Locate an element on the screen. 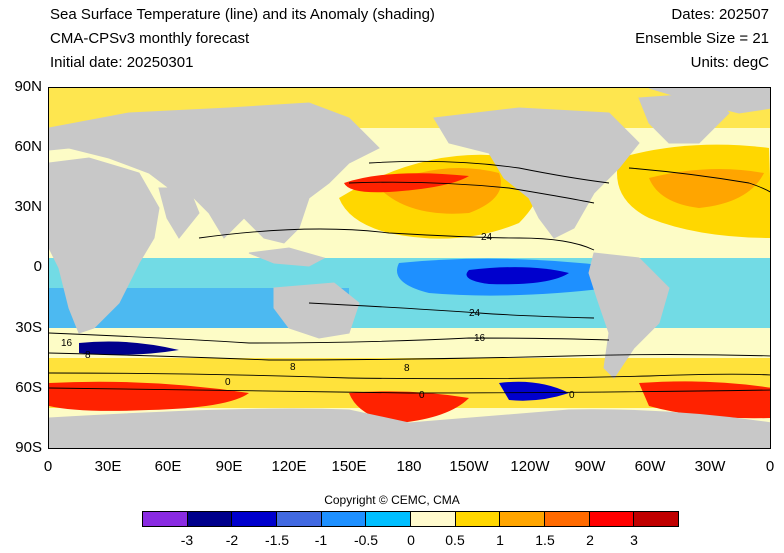 This screenshot has height=553, width=784. lon-tick-label: 30E is located at coordinates (108, 466).